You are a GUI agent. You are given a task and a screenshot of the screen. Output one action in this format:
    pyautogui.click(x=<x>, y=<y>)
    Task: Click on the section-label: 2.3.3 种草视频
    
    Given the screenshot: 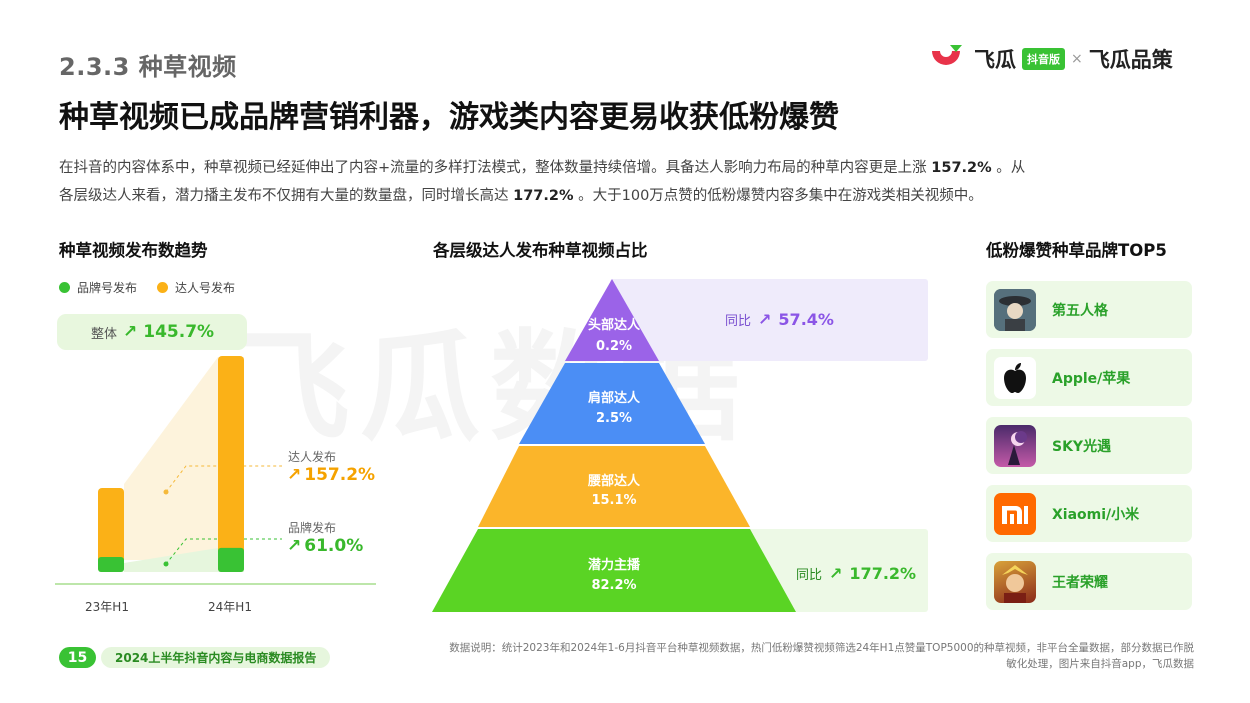 What is the action you would take?
    pyautogui.click(x=148, y=67)
    